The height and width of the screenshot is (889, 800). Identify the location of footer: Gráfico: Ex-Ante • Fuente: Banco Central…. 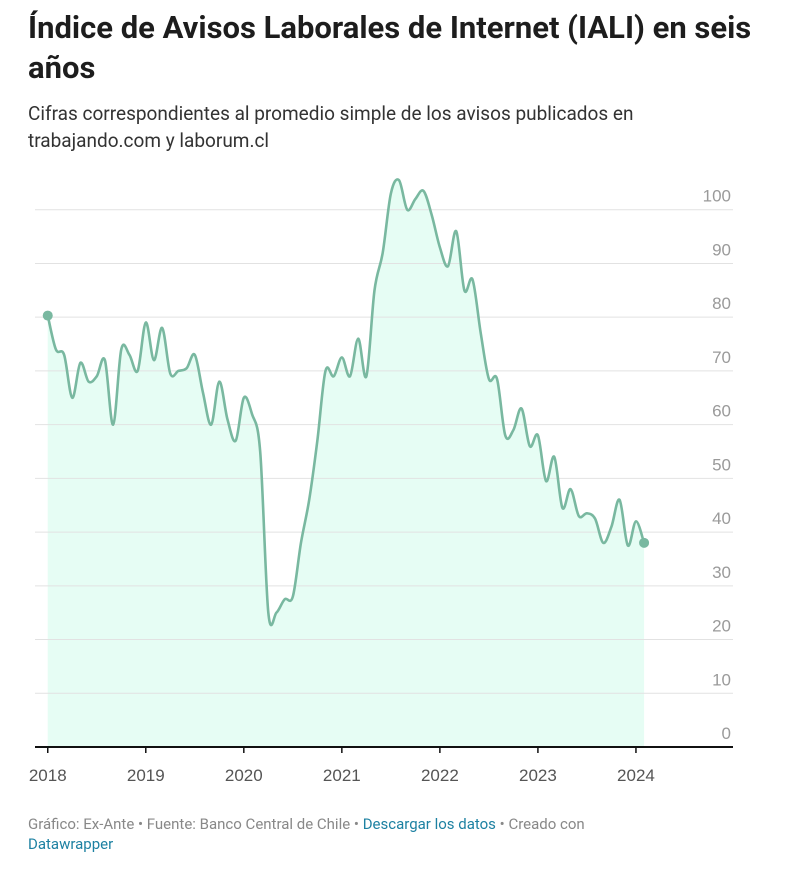
(388, 834).